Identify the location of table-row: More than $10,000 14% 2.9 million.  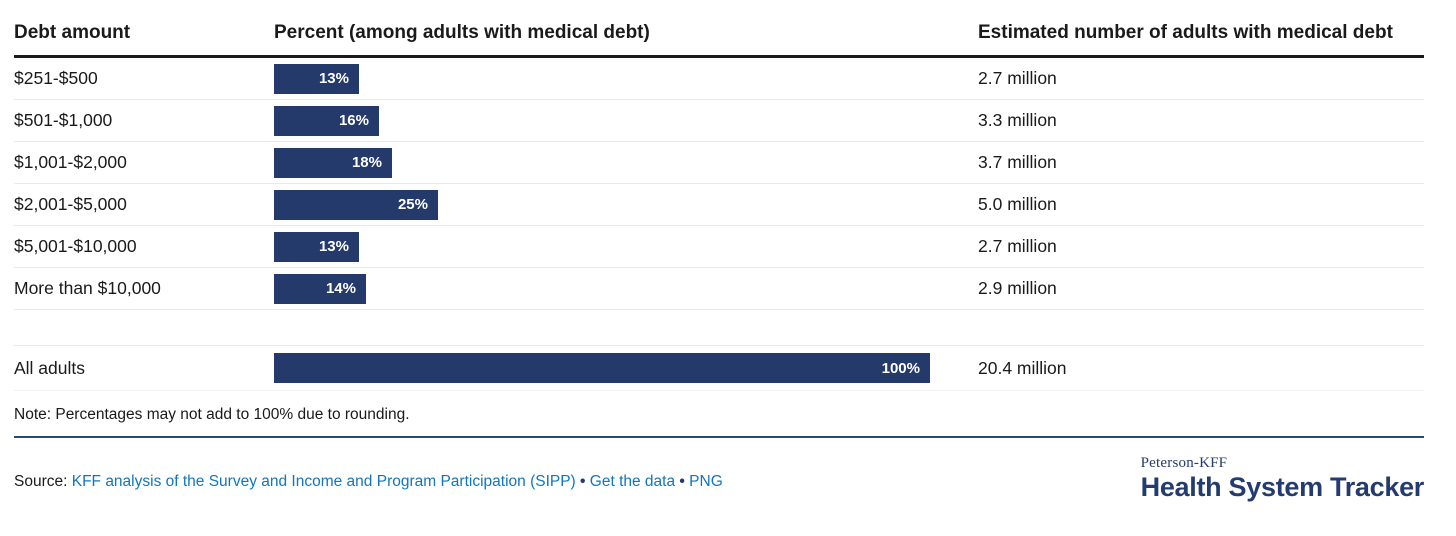
(719, 289).